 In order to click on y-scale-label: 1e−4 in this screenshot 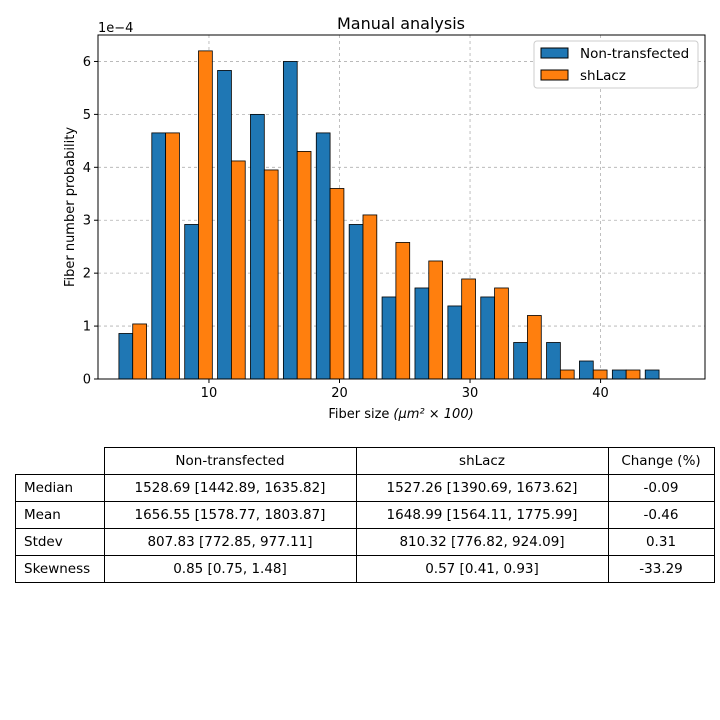, I will do `click(115, 28)`.